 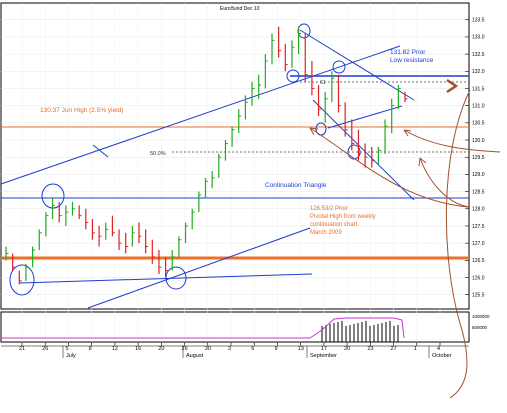 What do you see at coordinates (438, 349) in the screenshot?
I see `x-tick-label: 4` at bounding box center [438, 349].